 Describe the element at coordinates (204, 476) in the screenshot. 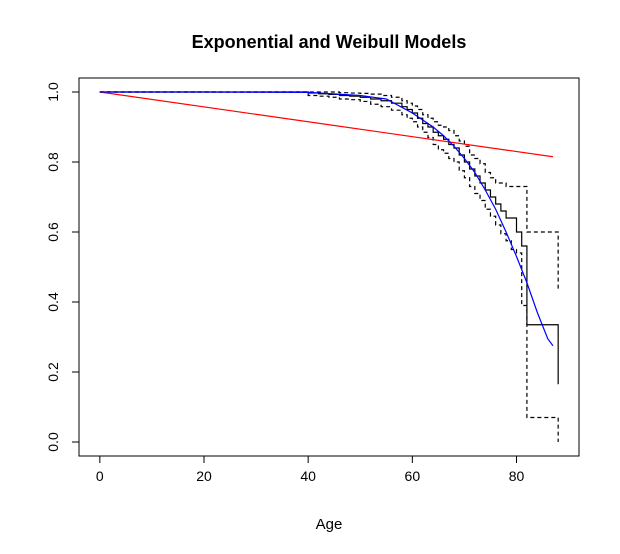

I see `x-tick-label: 20` at that location.